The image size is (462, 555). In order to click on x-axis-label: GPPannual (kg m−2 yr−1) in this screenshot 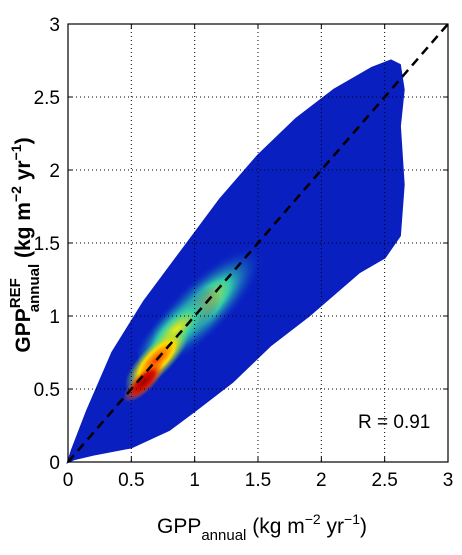, I will do `click(262, 527)`.